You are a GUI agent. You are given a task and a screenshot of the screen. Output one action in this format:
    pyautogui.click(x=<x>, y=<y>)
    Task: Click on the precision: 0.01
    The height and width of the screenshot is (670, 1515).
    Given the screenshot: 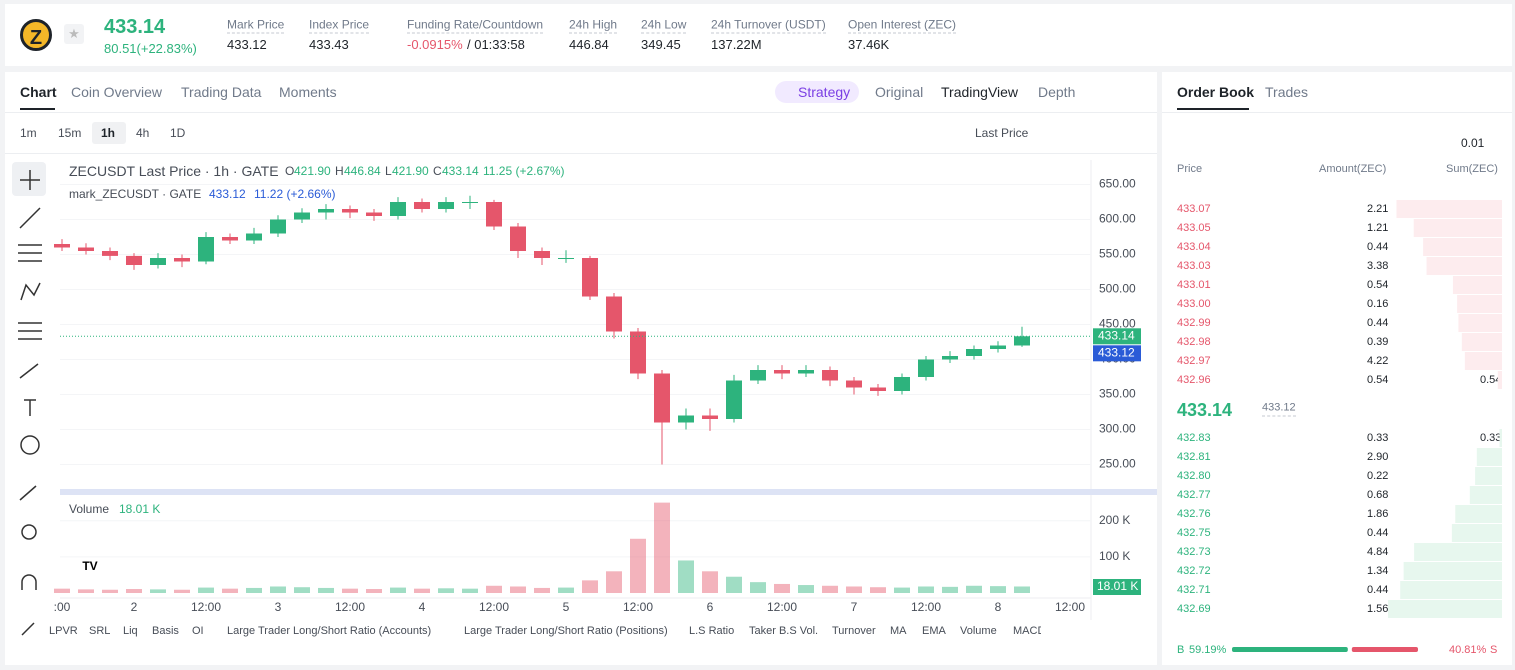 What is the action you would take?
    pyautogui.click(x=1473, y=143)
    